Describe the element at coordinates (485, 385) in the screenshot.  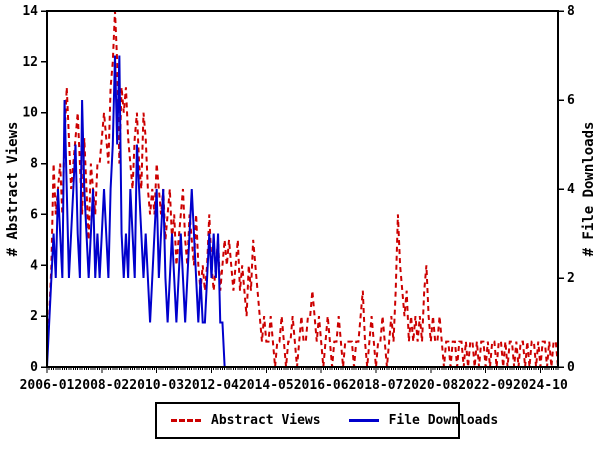
I see `x-tick-label: 2022-09` at that location.